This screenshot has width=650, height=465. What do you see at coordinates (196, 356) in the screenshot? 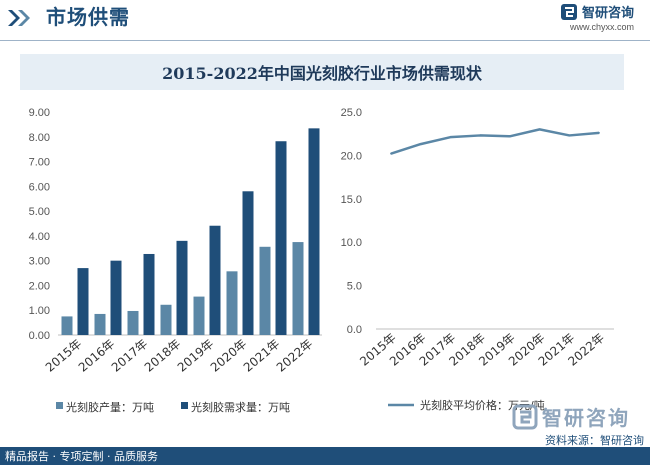
I see `bar-x-tick-label: 2019年` at bounding box center [196, 356].